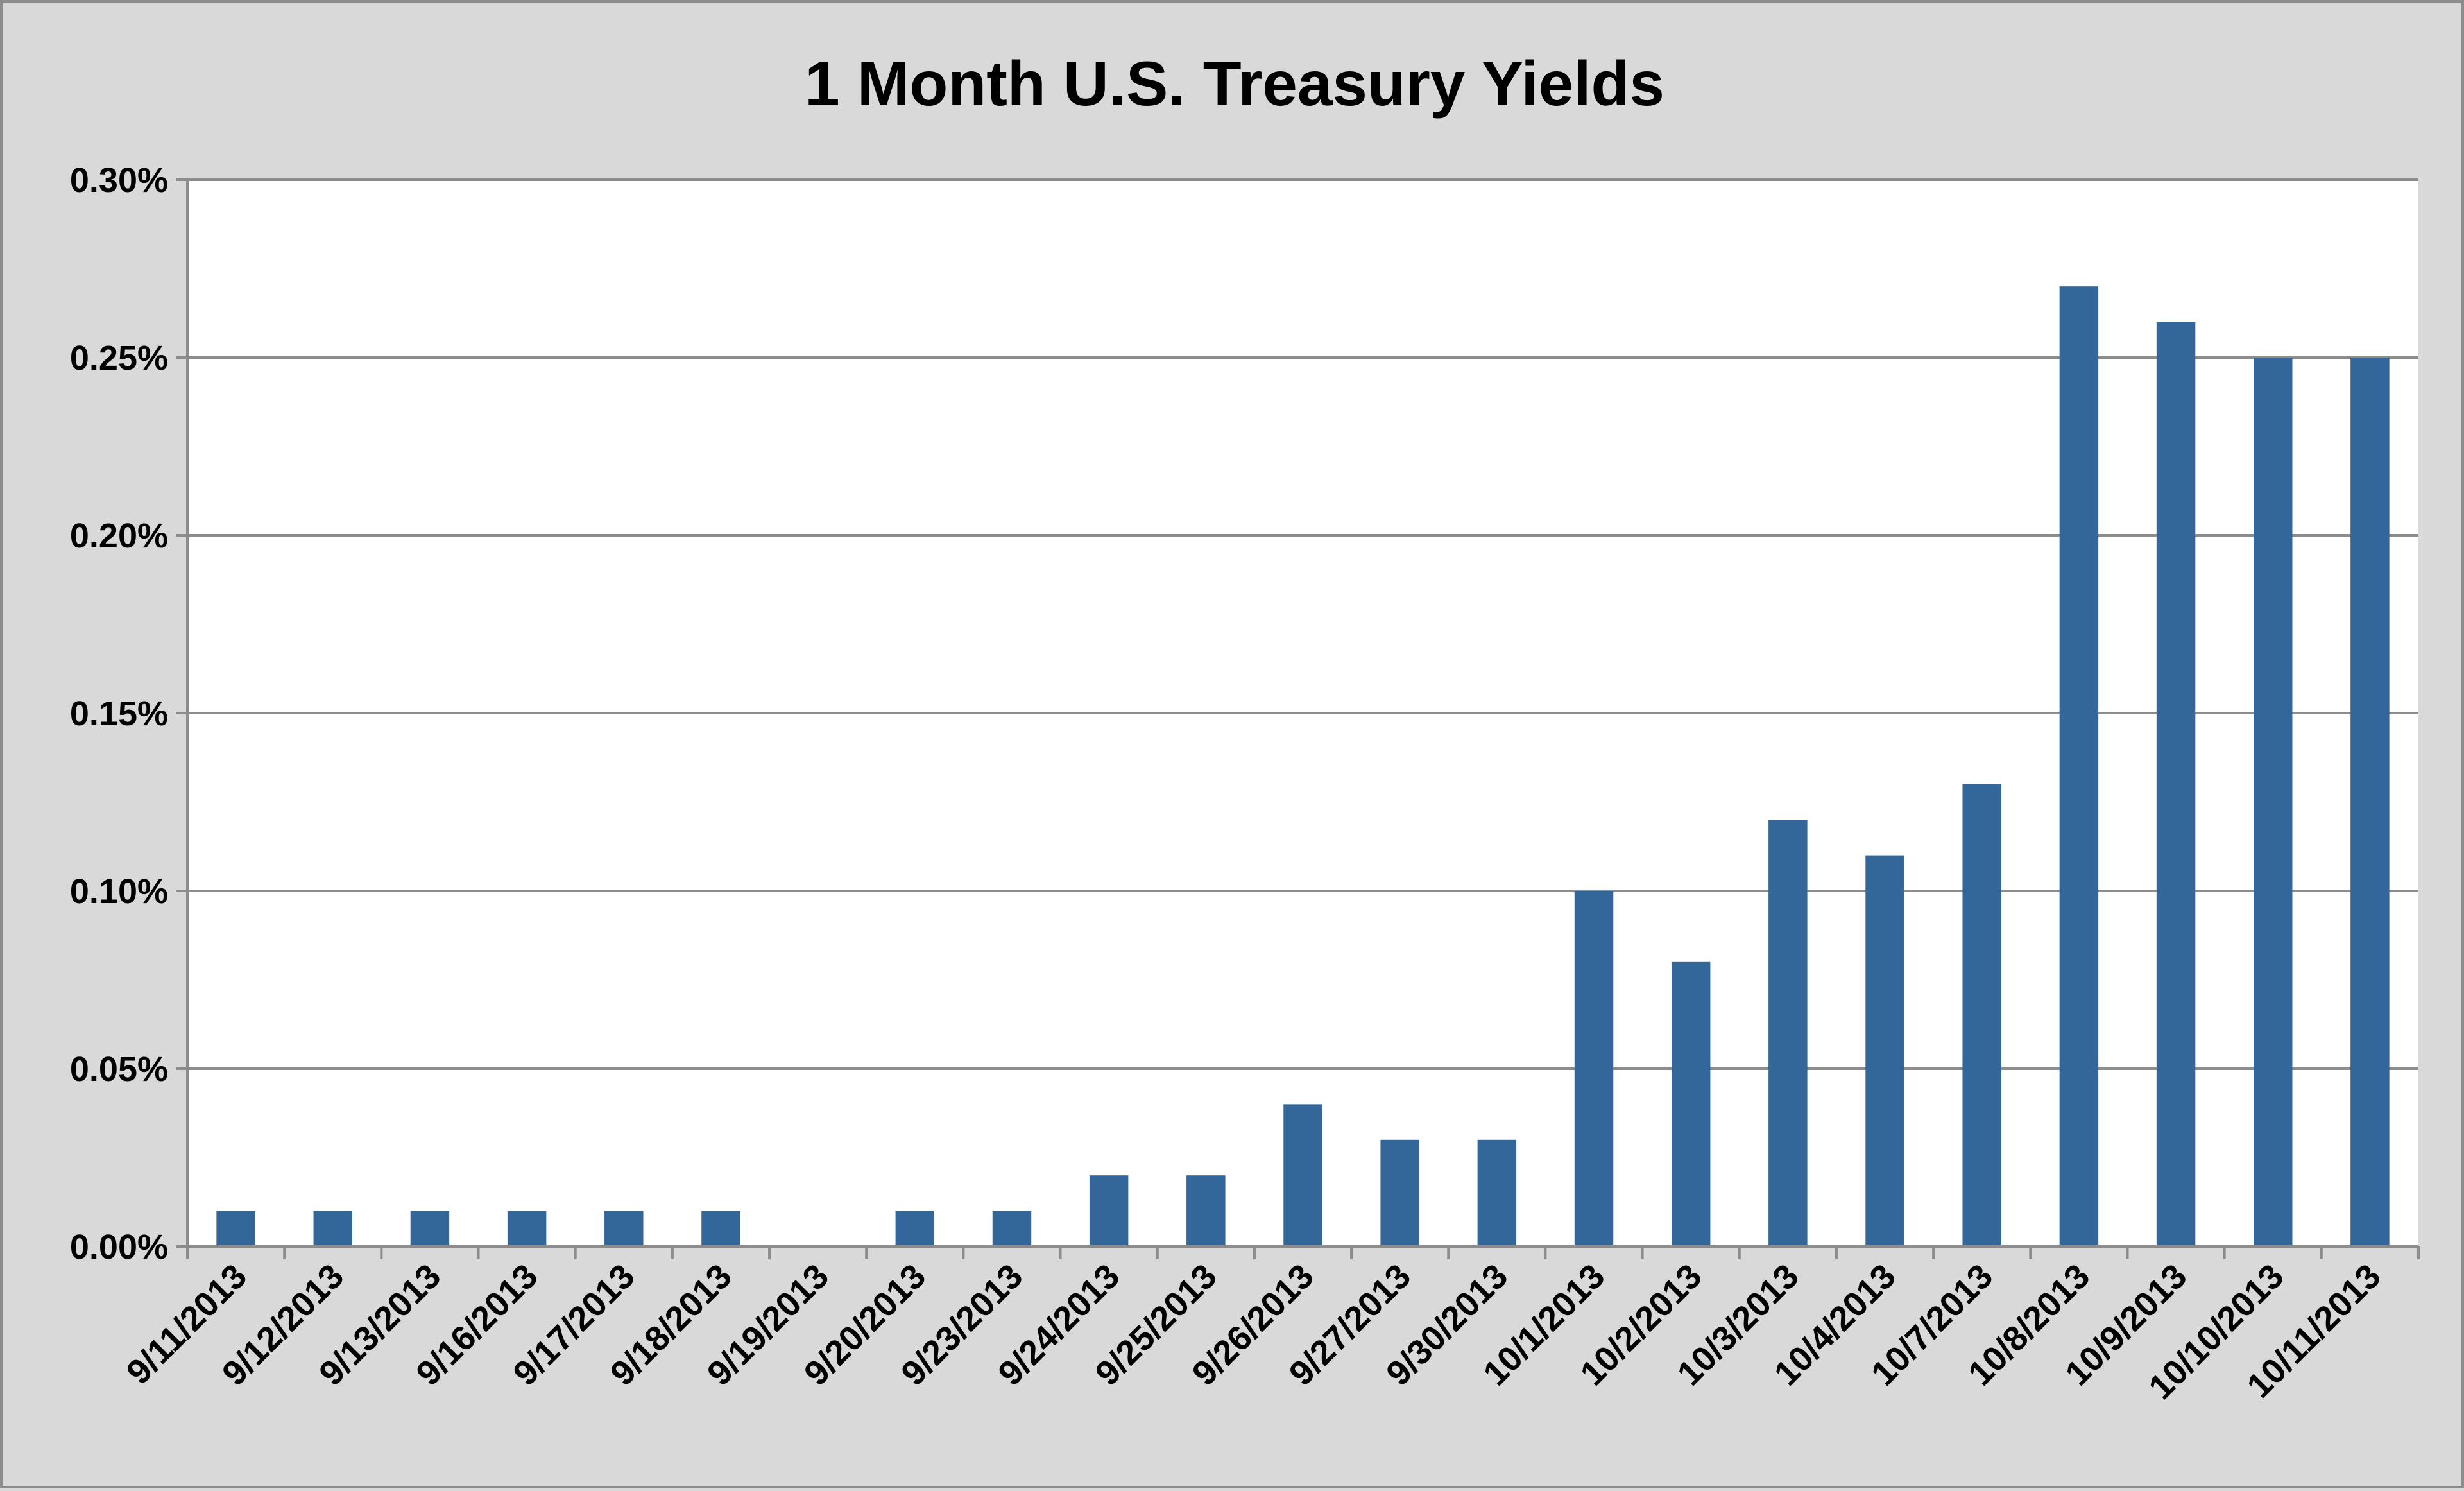 Image resolution: width=2464 pixels, height=1491 pixels. I want to click on y-tick-label: 0.15%, so click(119, 713).